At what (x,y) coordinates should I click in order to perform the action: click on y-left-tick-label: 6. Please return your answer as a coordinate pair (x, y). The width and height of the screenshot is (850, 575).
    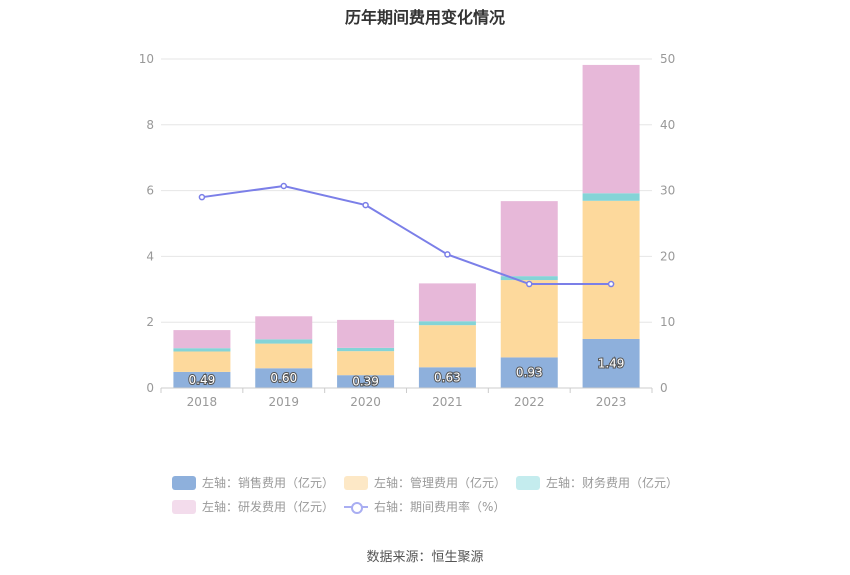
    Looking at the image, I should click on (150, 191).